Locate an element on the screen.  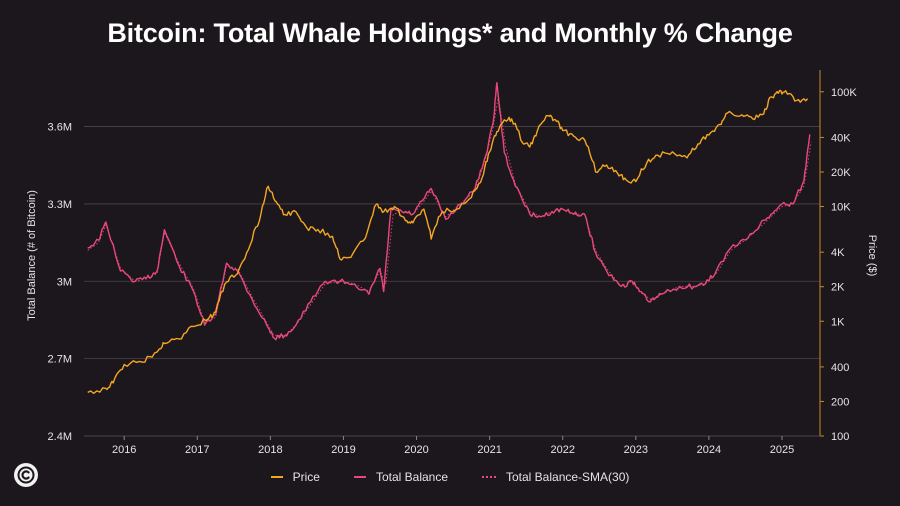
legend-item-total-balance: Total Balance is located at coordinates (400, 477).